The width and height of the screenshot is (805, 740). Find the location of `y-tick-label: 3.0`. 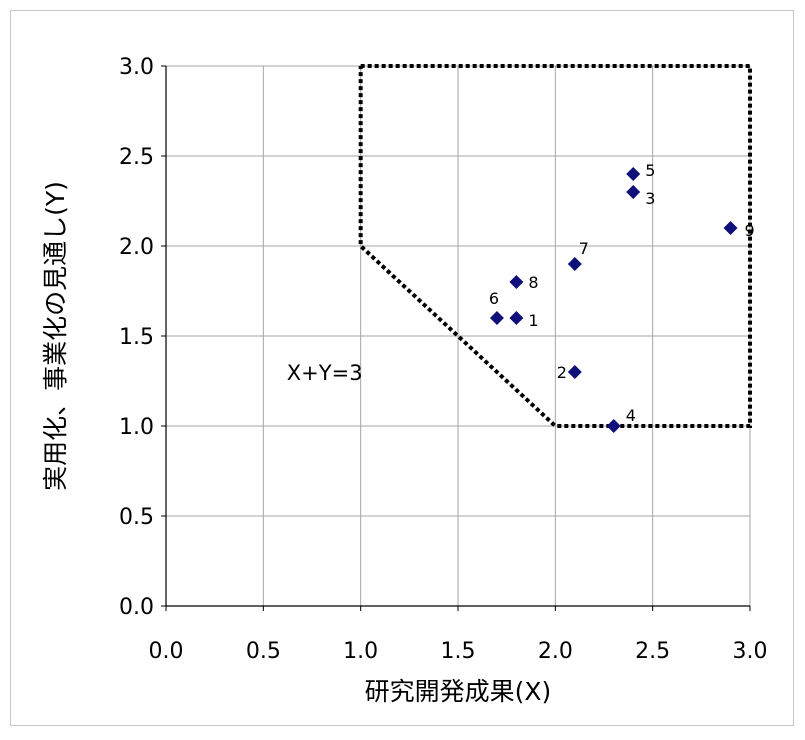

y-tick-label: 3.0 is located at coordinates (136, 67).